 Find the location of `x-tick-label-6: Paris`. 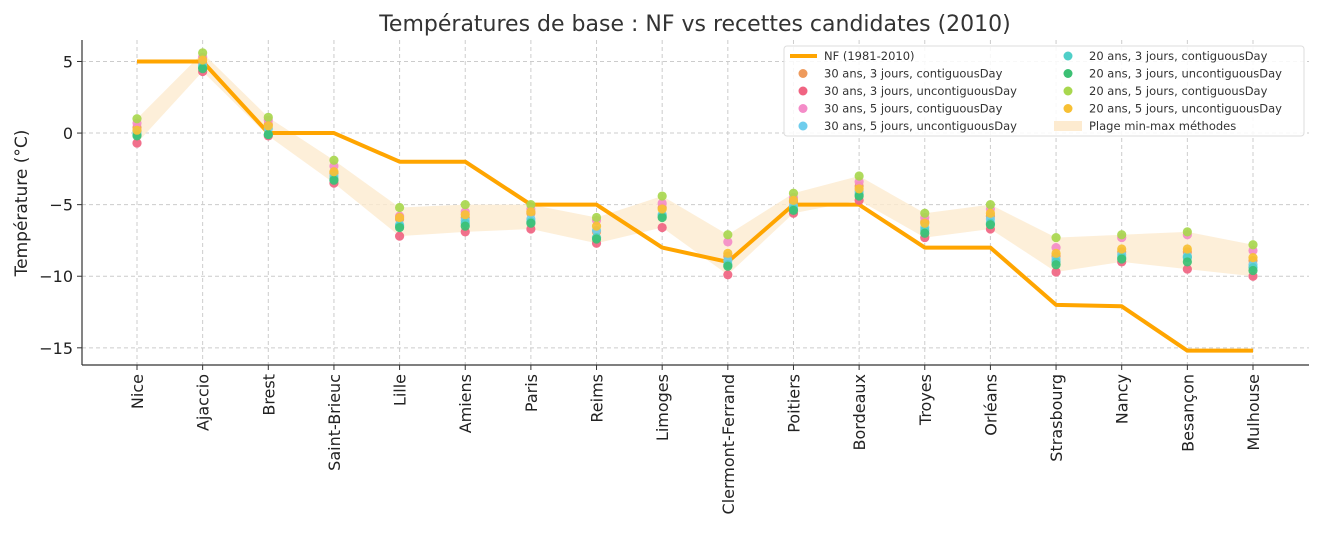

x-tick-label-6: Paris is located at coordinates (531, 393).